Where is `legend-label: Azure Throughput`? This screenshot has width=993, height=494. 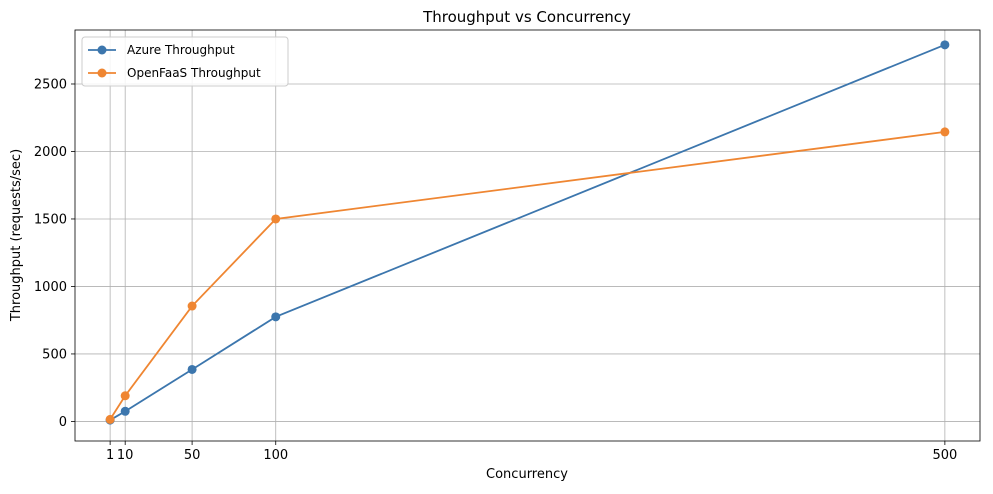
legend-label: Azure Throughput is located at coordinates (181, 50).